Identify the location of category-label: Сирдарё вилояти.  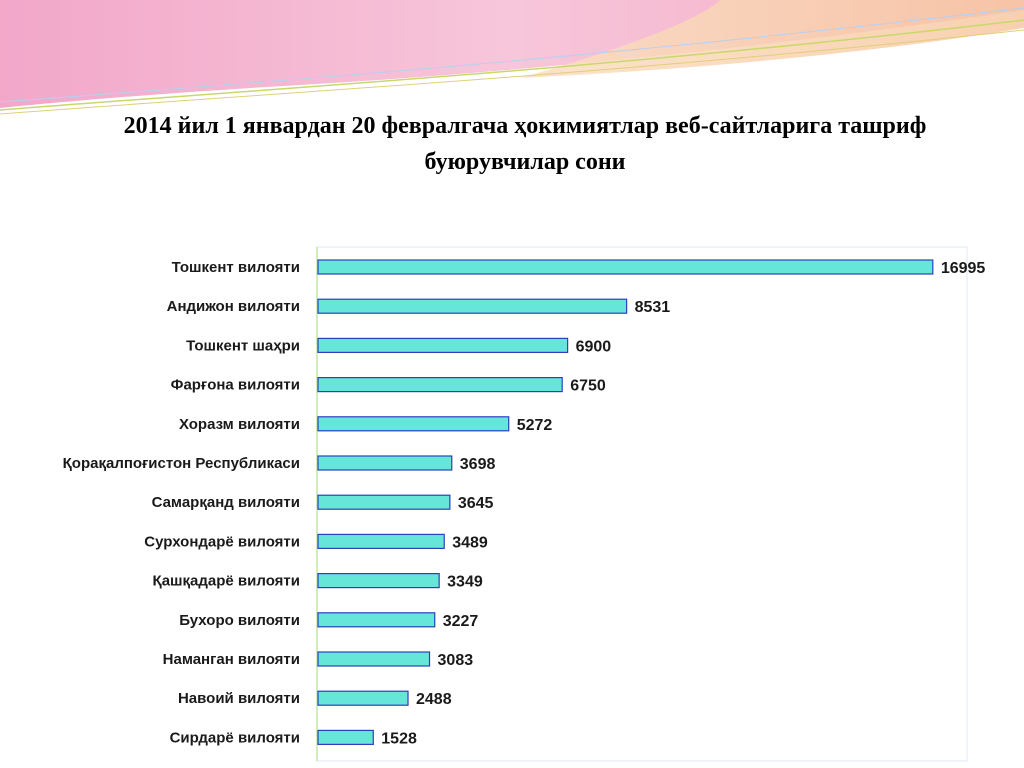
(235, 737).